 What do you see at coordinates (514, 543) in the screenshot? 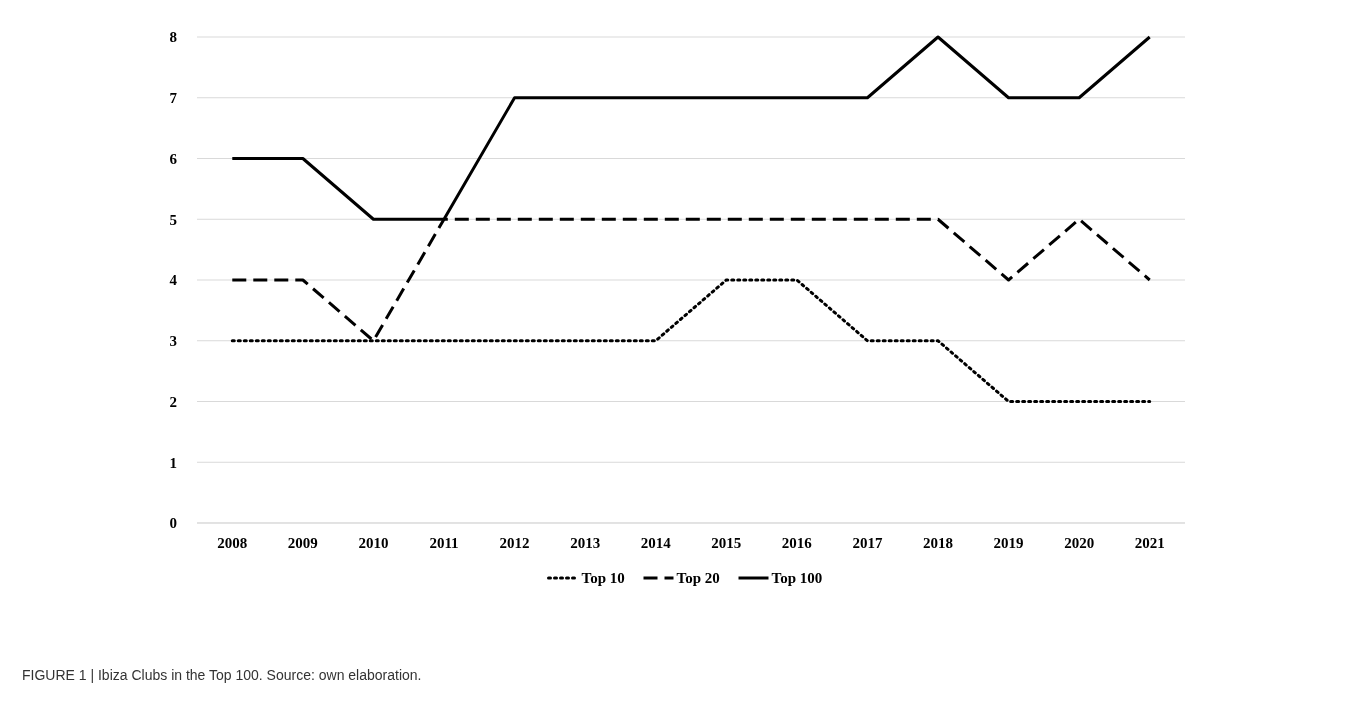
I see `x-tick-label: 2012` at bounding box center [514, 543].